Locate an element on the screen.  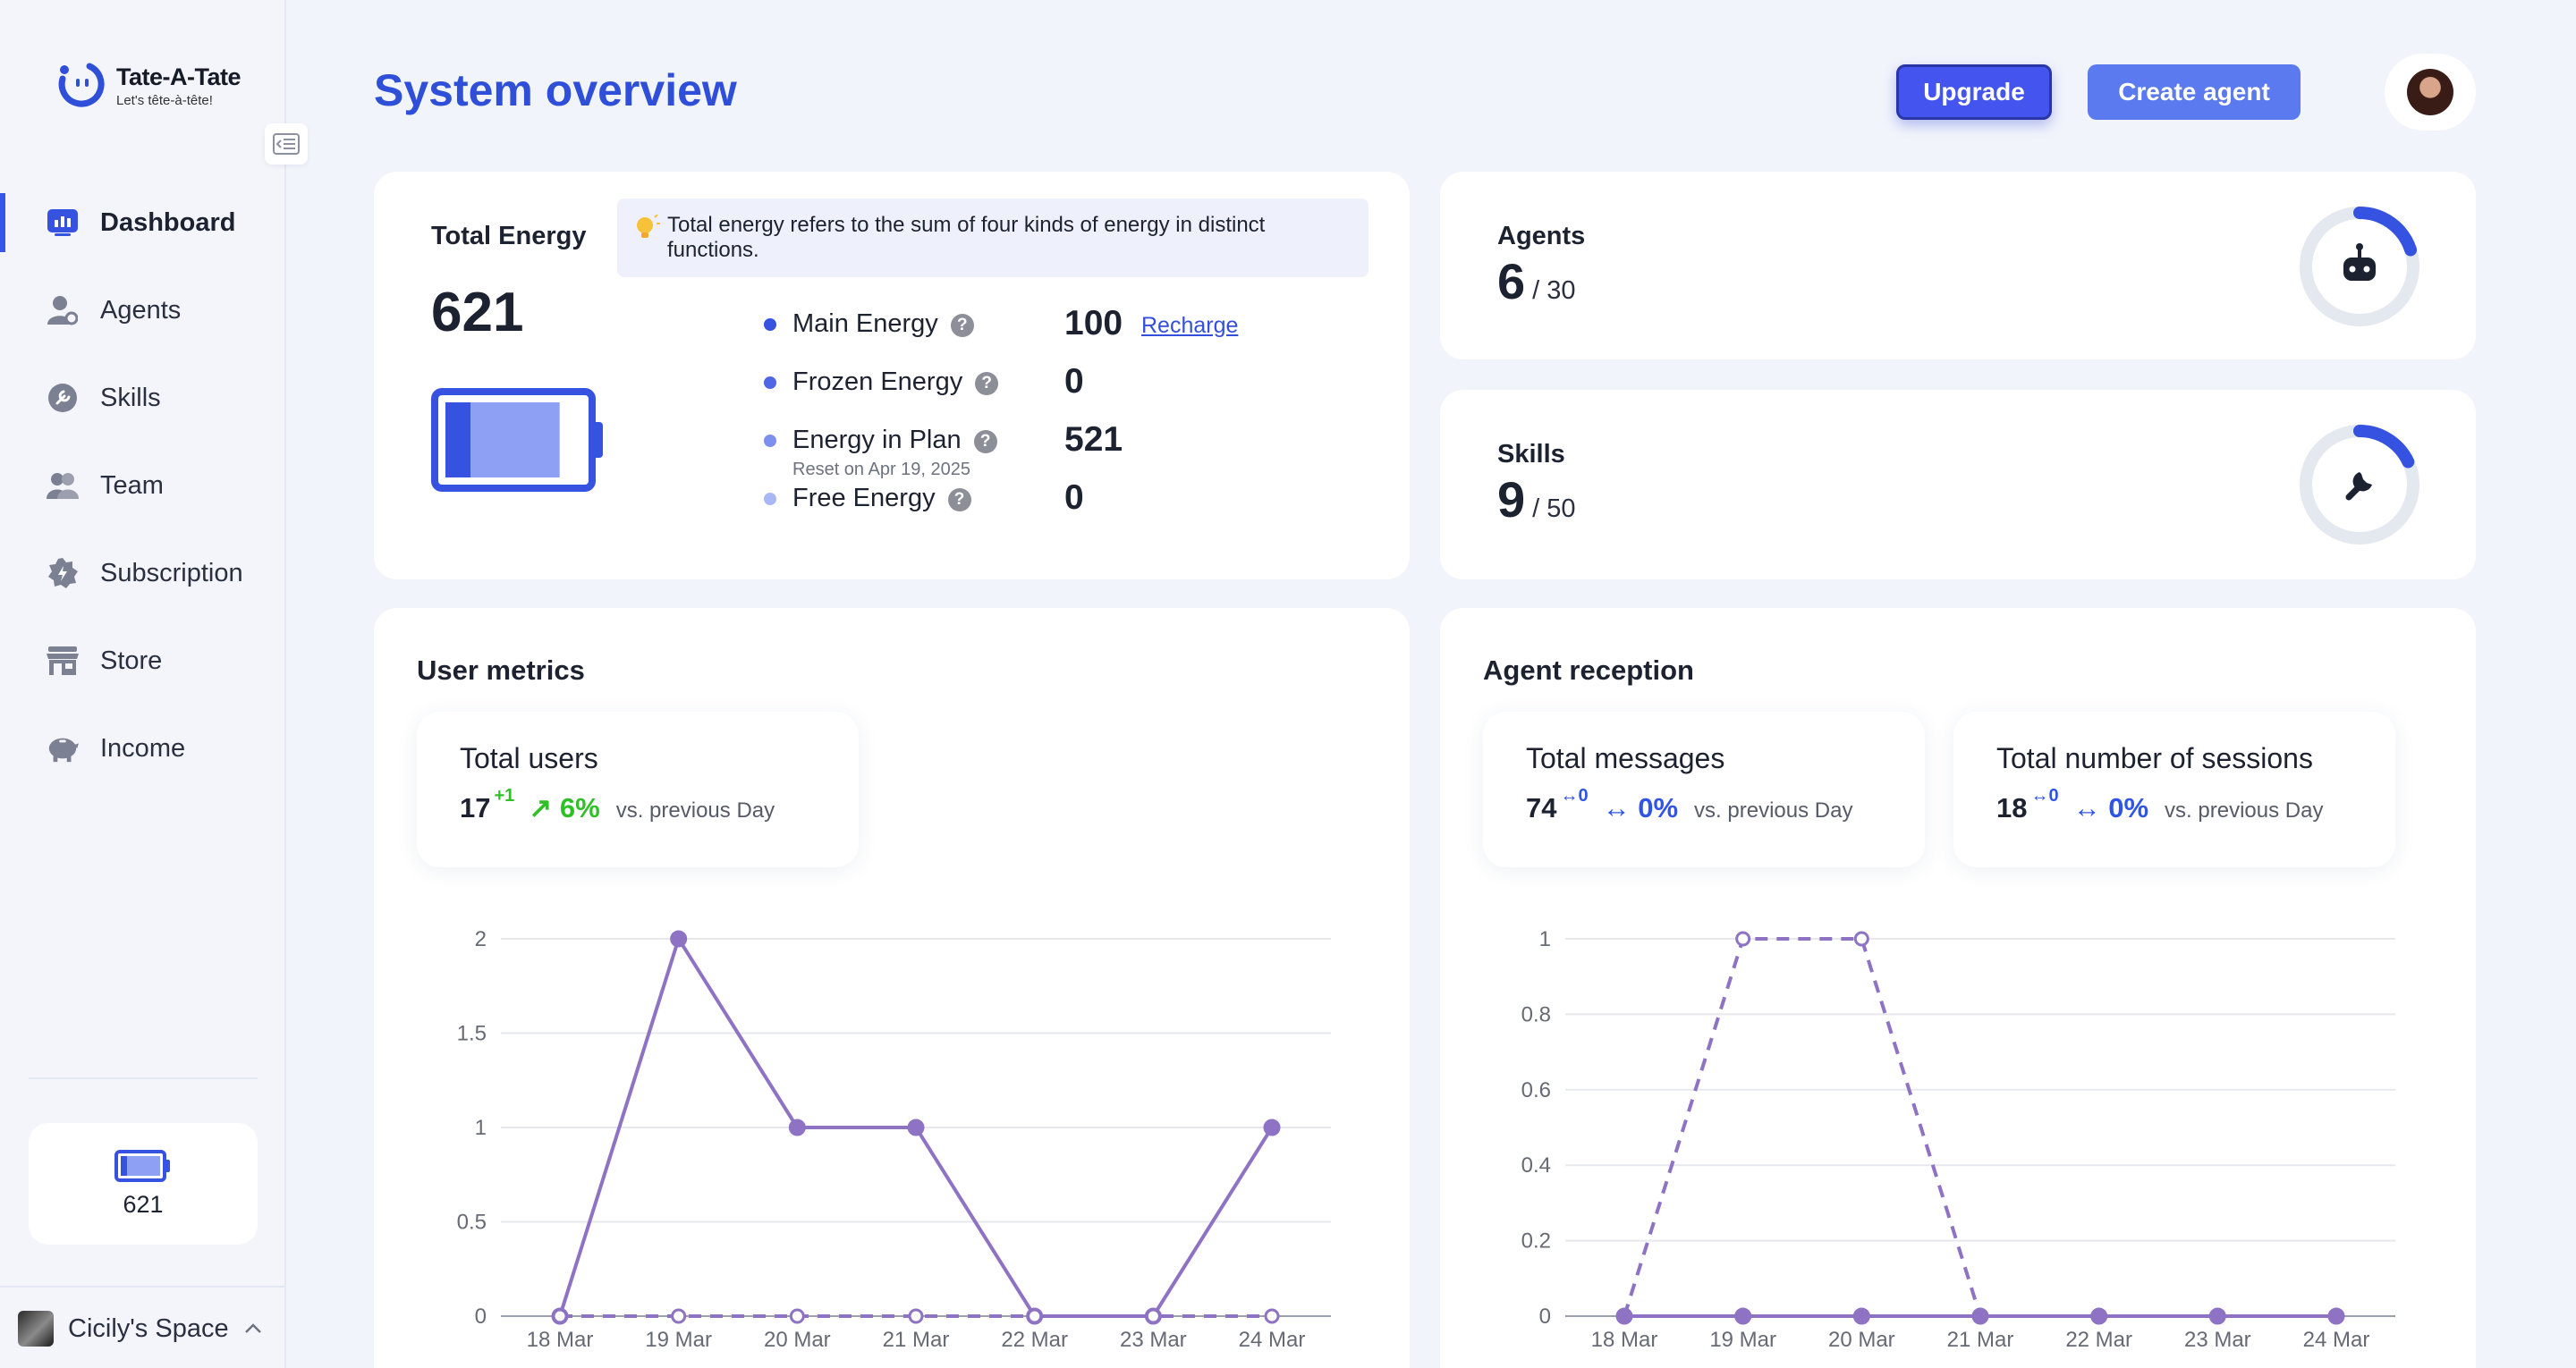
trend-up-icon: ↗ is located at coordinates (541, 807).